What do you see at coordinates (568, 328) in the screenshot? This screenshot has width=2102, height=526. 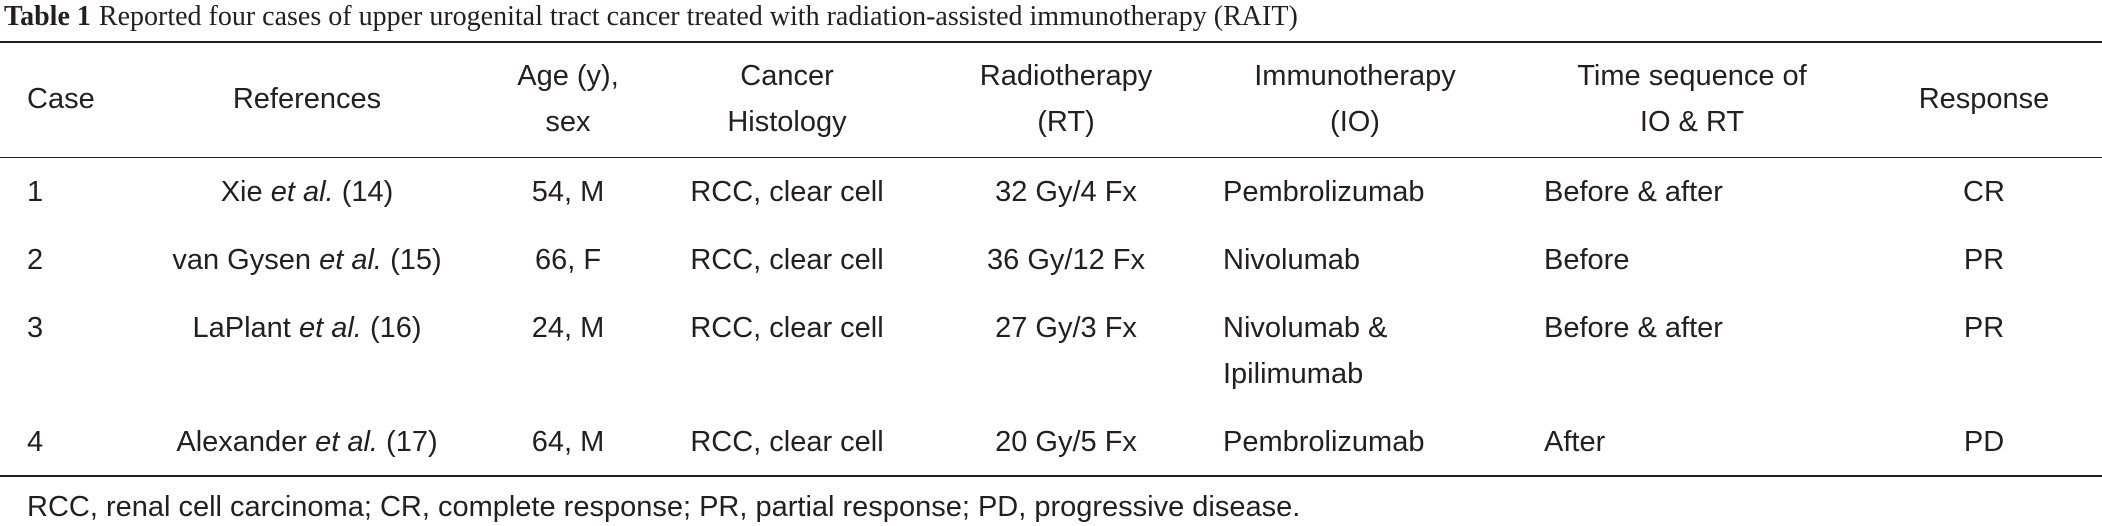 I see `body-cell: 24, M` at bounding box center [568, 328].